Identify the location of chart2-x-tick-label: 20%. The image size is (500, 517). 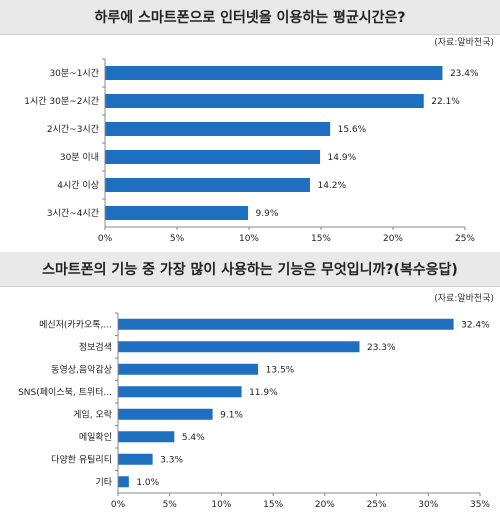
(325, 505).